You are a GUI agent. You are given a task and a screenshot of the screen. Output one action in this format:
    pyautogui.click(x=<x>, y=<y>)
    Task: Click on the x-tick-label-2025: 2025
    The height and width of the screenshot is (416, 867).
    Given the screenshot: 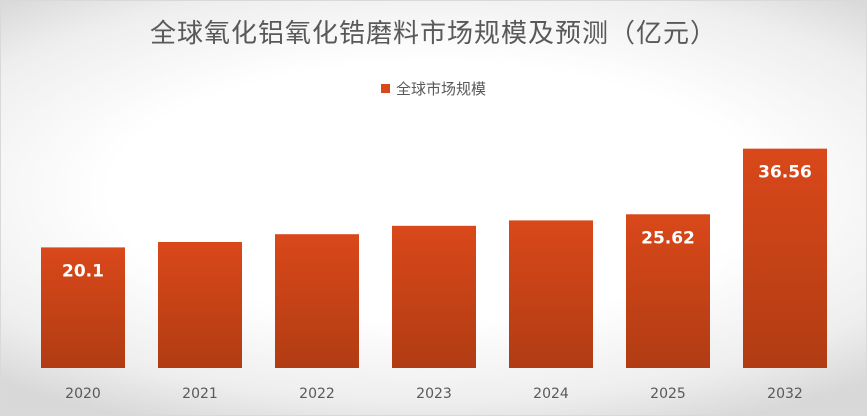 What is the action you would take?
    pyautogui.click(x=668, y=394)
    